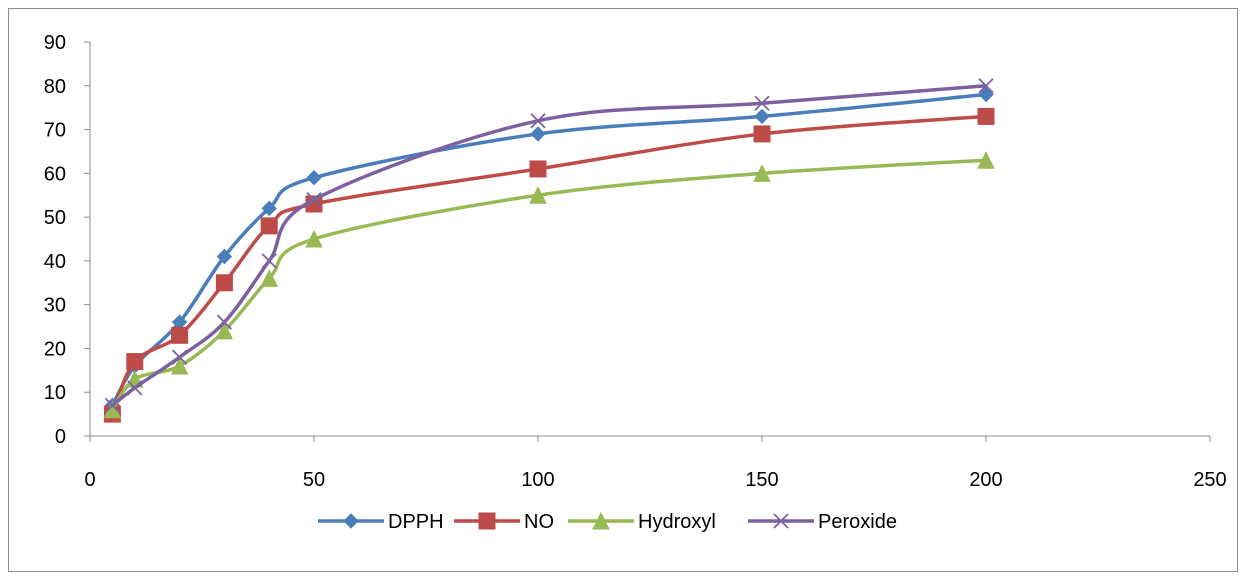 This screenshot has width=1246, height=580. Describe the element at coordinates (314, 480) in the screenshot. I see `x-tick-label: 50` at that location.